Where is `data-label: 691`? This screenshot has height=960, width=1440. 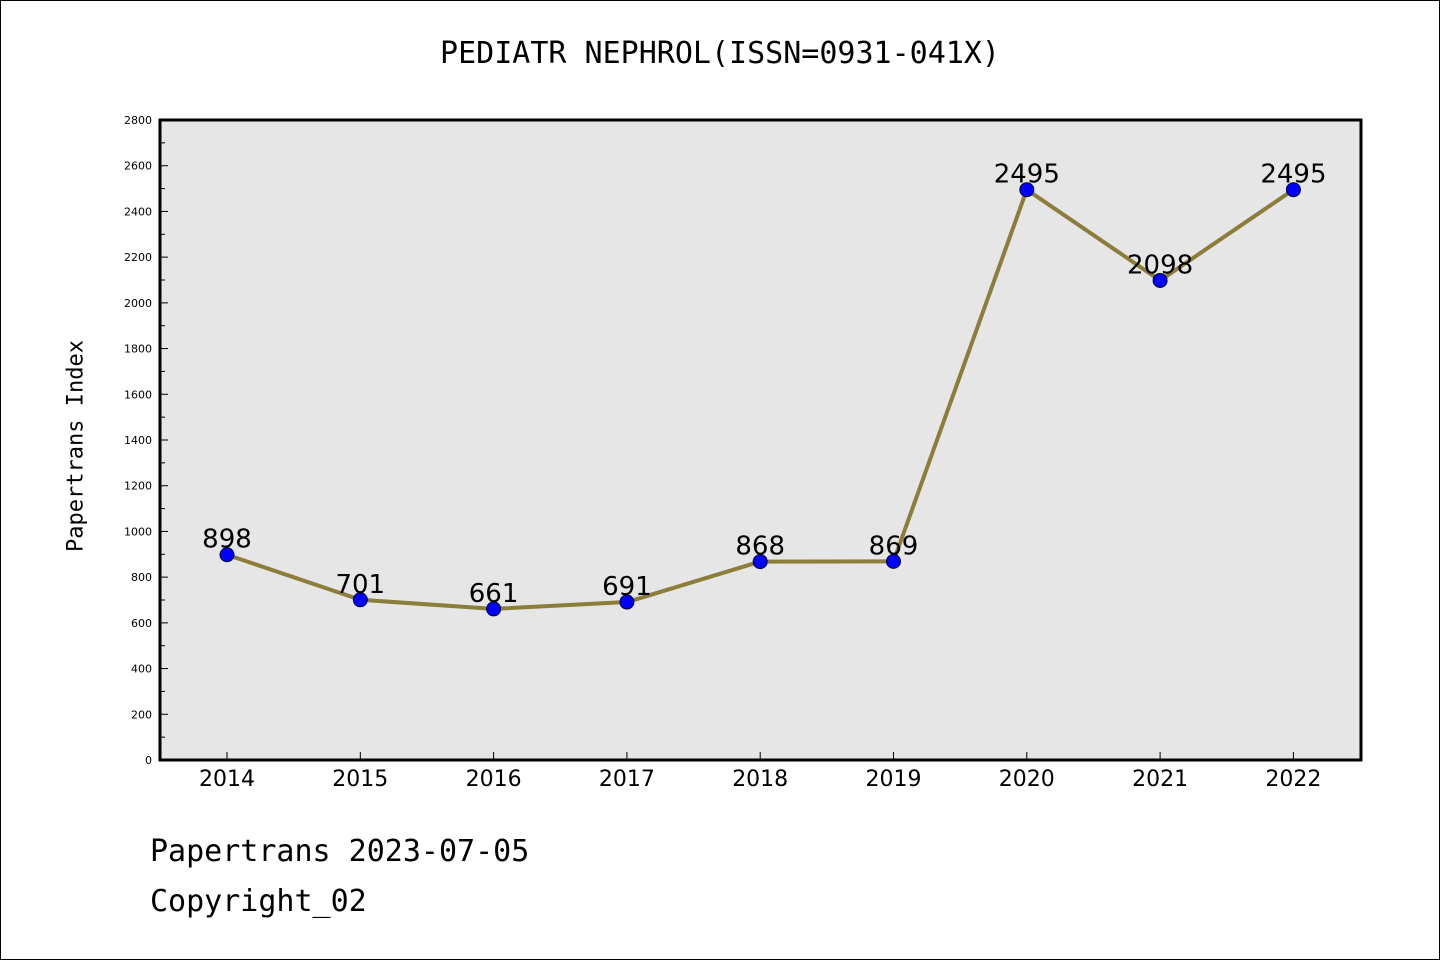
data-label: 691 is located at coordinates (627, 587).